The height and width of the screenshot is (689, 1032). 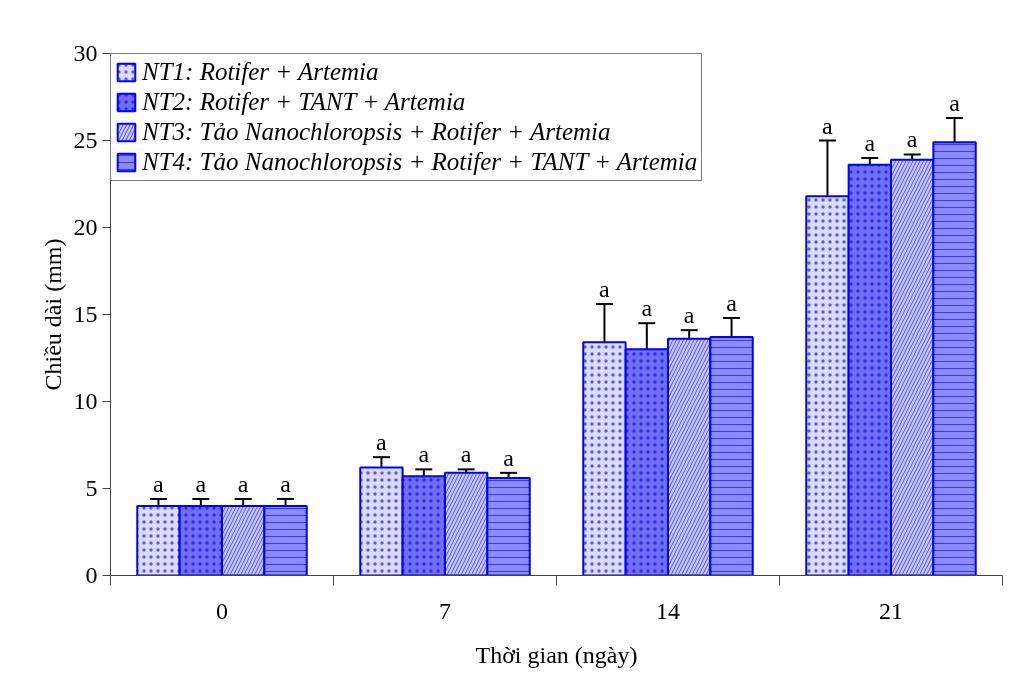 I want to click on x-tick-label: 0, so click(x=222, y=610).